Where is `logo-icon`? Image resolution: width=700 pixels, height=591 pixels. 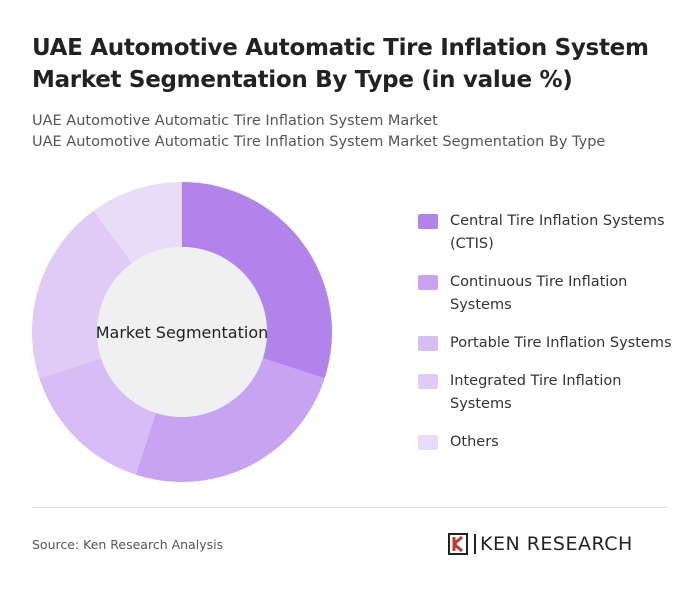 logo-icon is located at coordinates (458, 544).